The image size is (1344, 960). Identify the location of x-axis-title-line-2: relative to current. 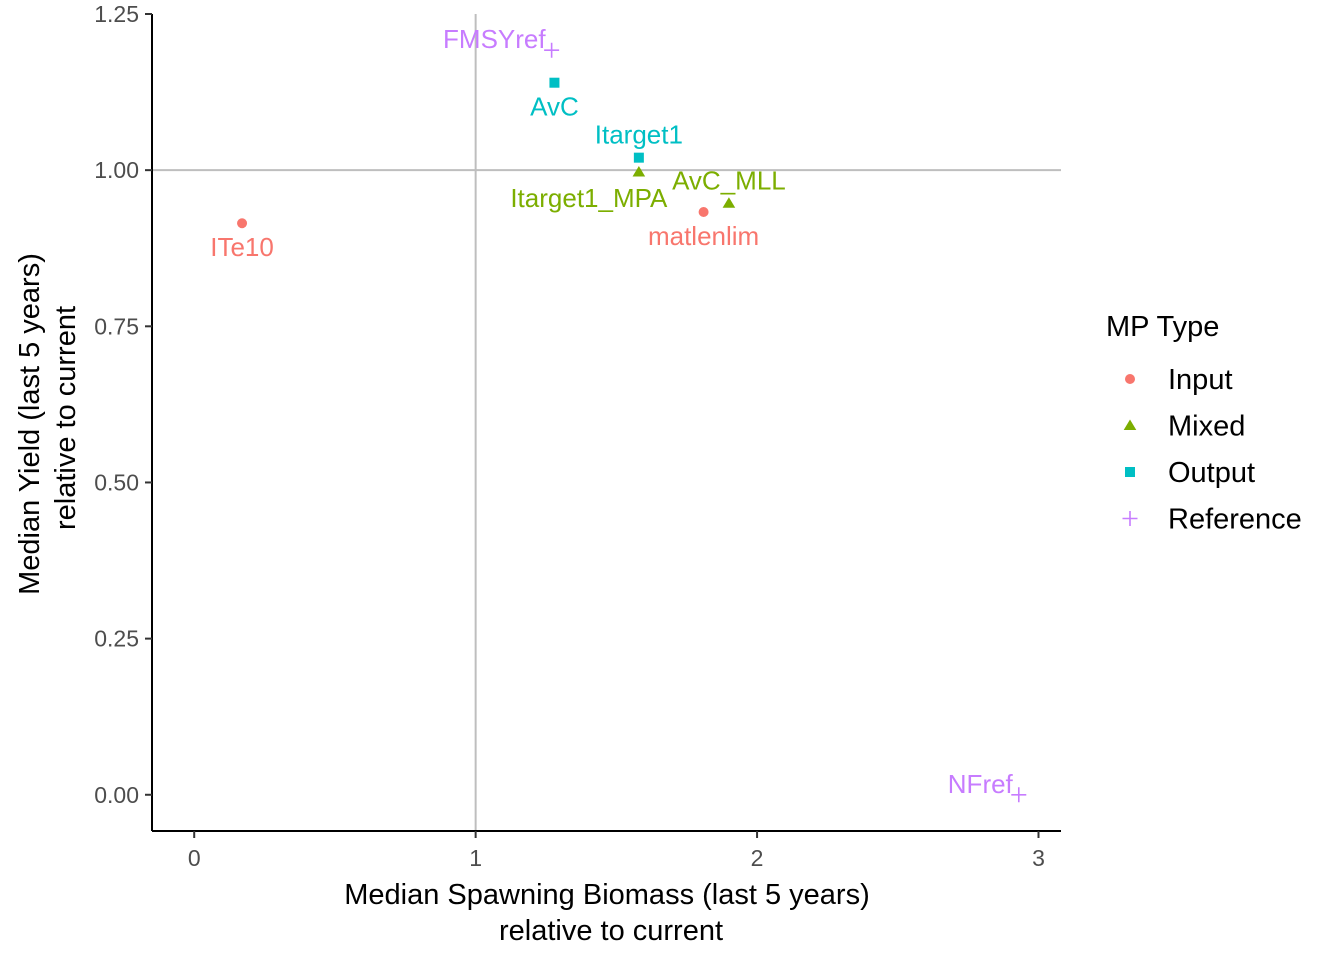
(611, 931).